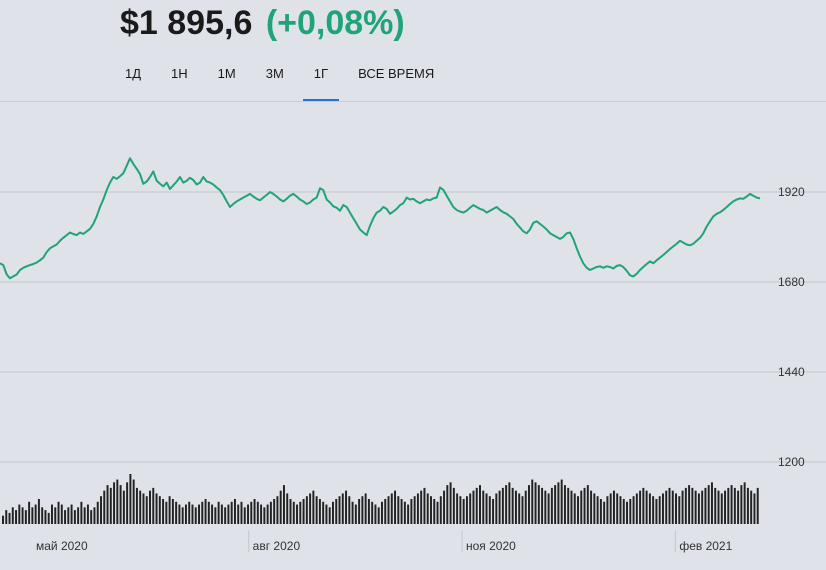  I want to click on x-tick-label: фев 2021, so click(705, 546).